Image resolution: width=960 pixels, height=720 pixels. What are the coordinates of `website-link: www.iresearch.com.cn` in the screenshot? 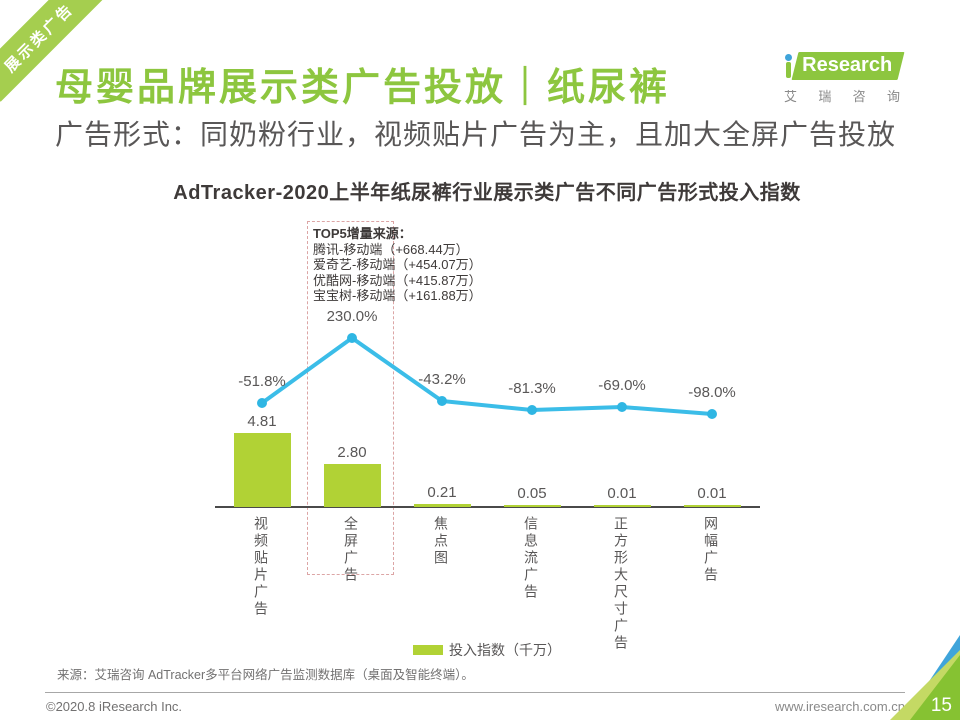 It's located at (839, 706).